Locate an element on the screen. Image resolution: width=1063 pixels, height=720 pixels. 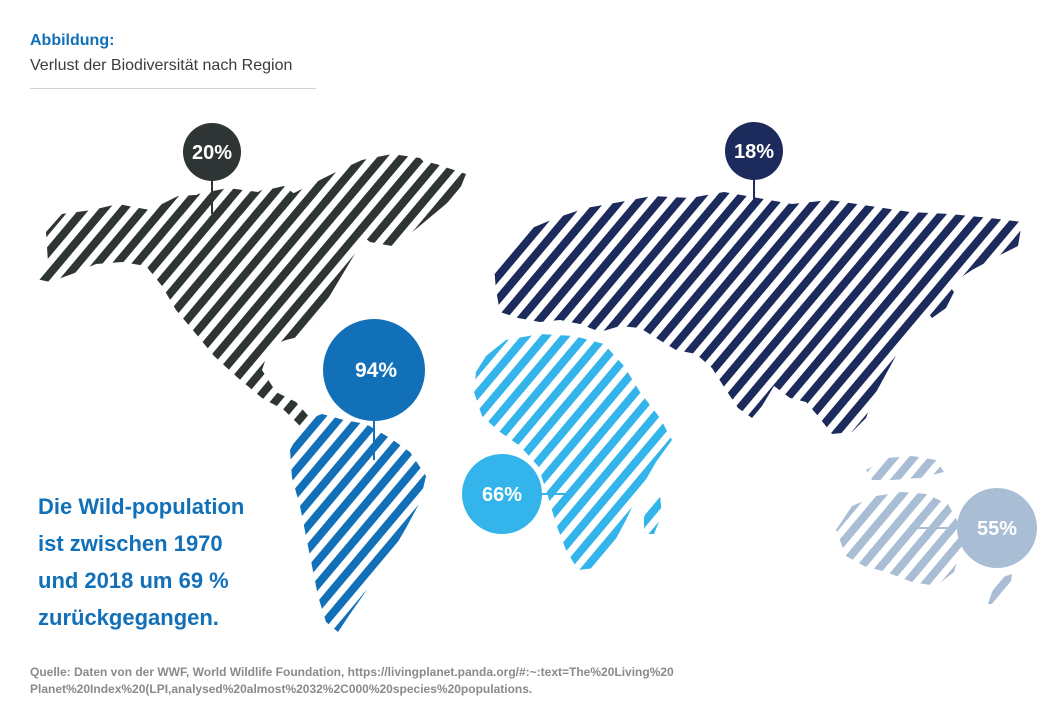
badge-north-america is located at coordinates (212, 152).